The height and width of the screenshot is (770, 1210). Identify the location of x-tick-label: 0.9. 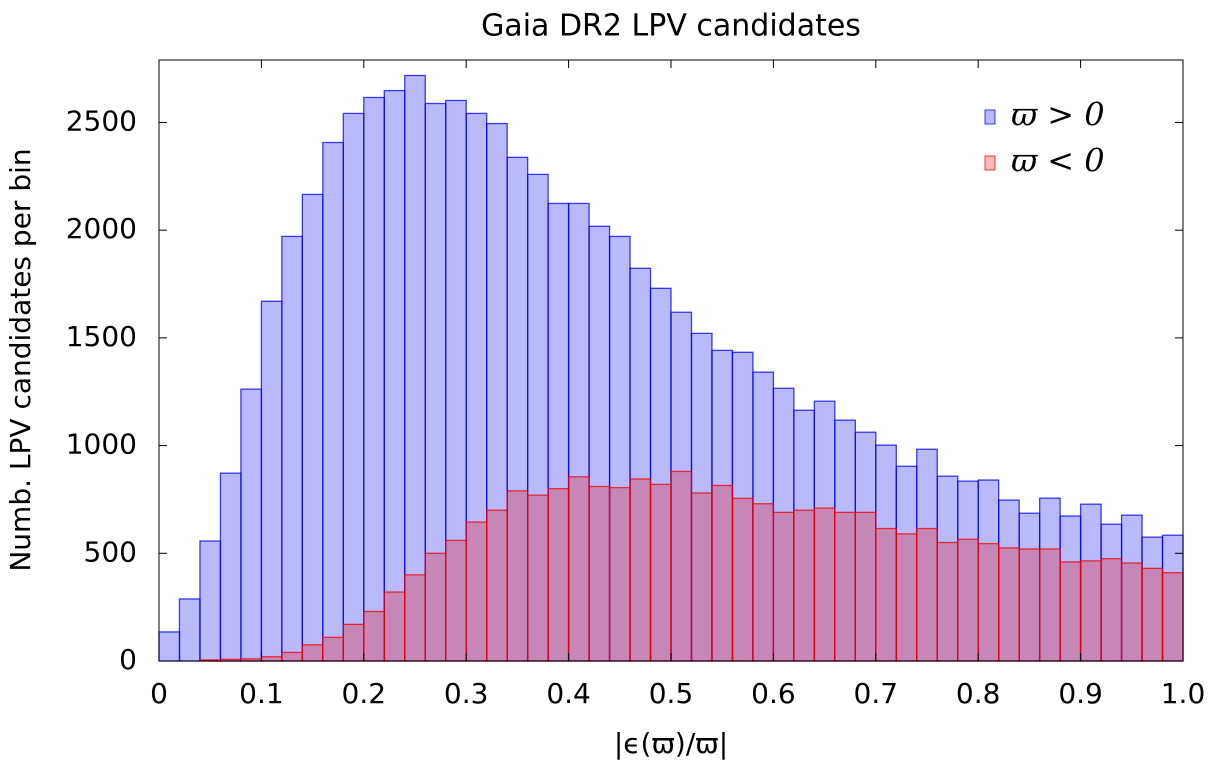
(1080, 693).